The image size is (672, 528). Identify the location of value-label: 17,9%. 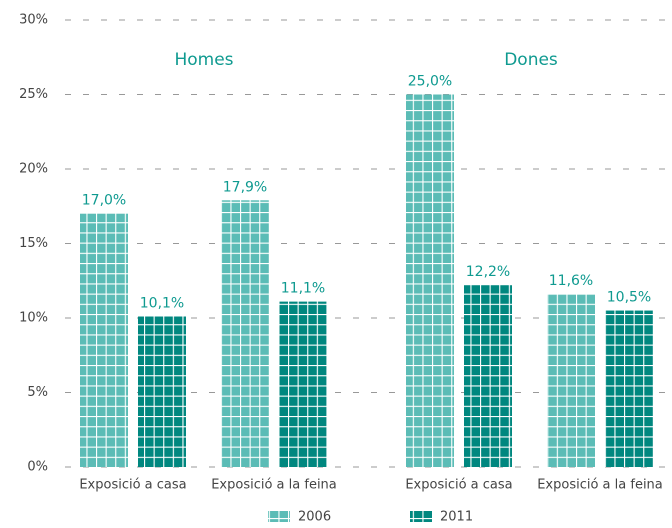
(245, 187).